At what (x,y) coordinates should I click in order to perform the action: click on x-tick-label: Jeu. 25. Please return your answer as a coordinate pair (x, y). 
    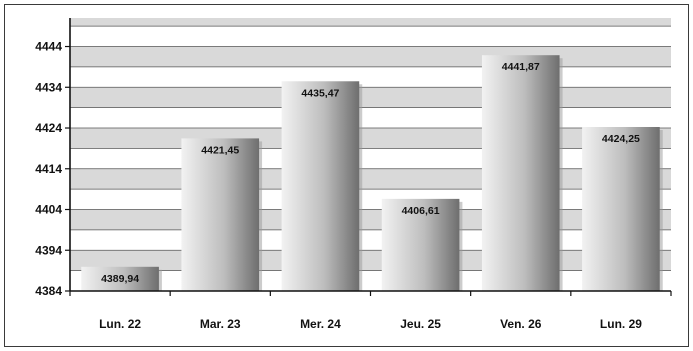
    Looking at the image, I should click on (420, 324).